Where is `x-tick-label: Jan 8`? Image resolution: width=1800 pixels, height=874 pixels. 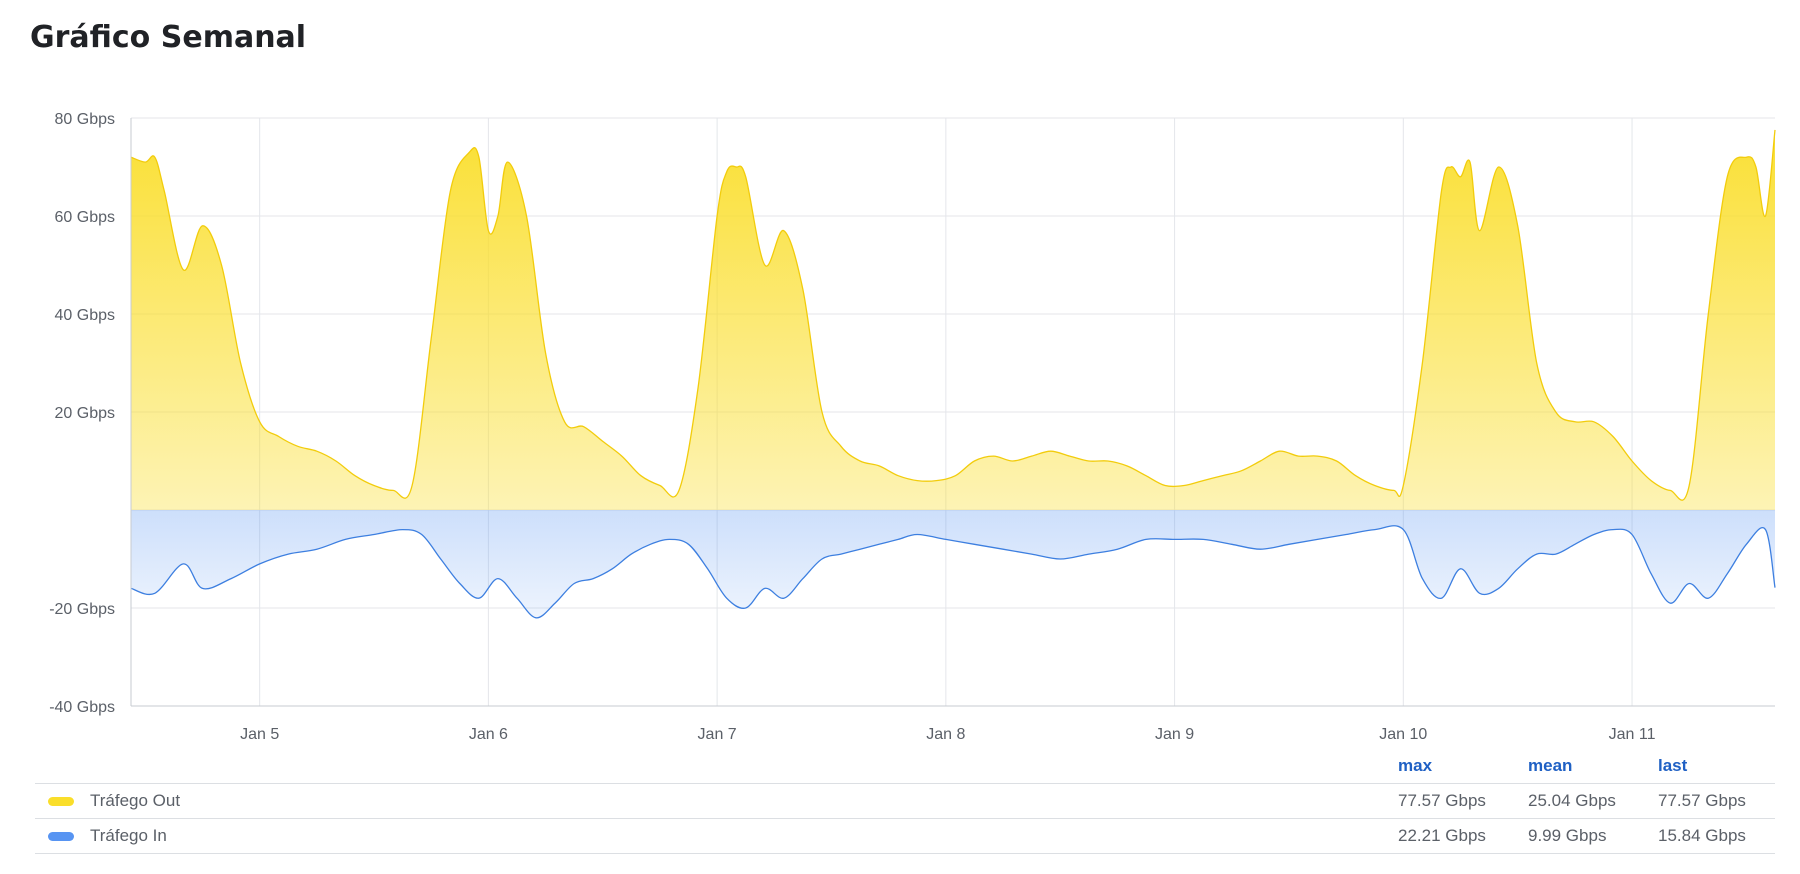
x-tick-label: Jan 8 is located at coordinates (945, 733).